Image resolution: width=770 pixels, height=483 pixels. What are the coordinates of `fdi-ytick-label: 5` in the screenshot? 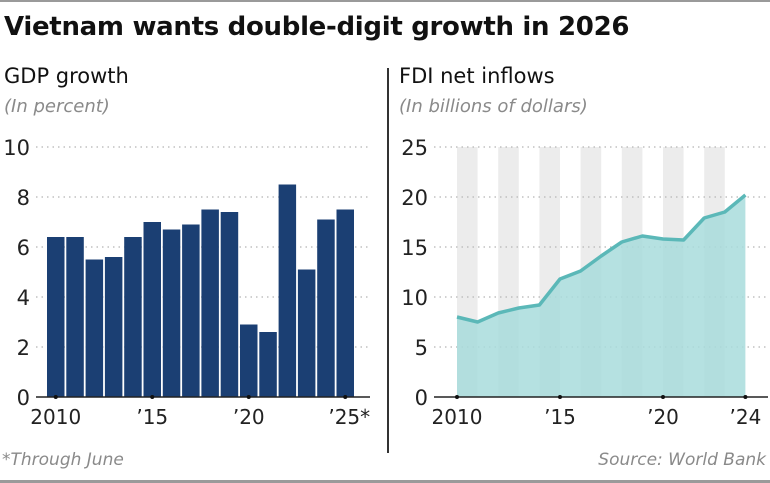 It's located at (421, 348).